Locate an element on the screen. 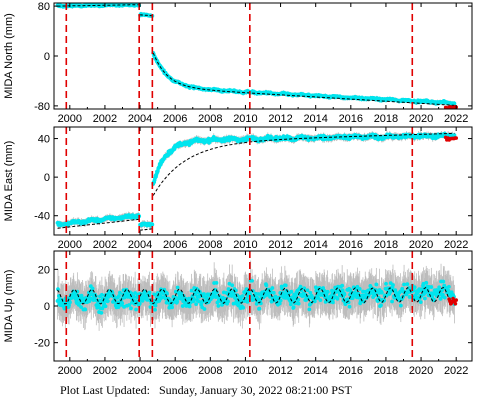 This screenshot has width=481, height=400. recent-point is located at coordinates (456, 138).